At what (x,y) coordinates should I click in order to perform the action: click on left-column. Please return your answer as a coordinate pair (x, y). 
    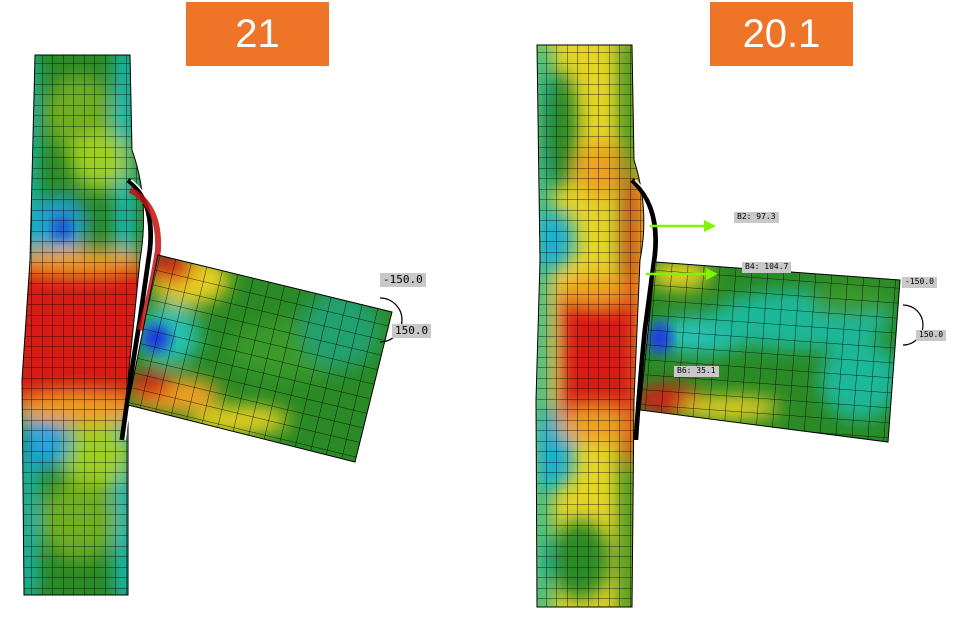
    Looking at the image, I should click on (83, 325).